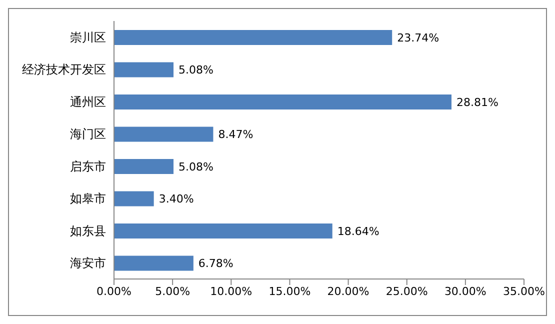 This screenshot has width=555, height=324. I want to click on x-tick-label: 25.00%, so click(407, 291).